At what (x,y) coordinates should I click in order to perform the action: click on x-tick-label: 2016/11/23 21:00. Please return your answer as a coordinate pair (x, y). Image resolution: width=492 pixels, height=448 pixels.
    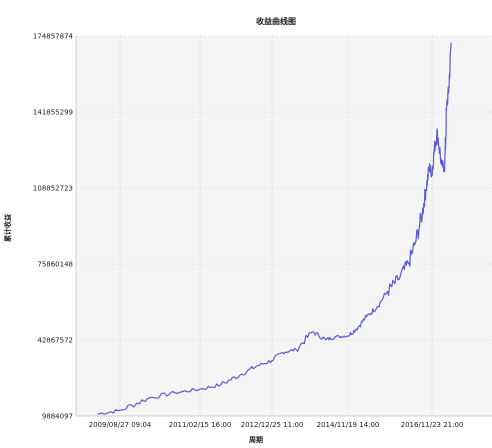
    Looking at the image, I should click on (432, 425).